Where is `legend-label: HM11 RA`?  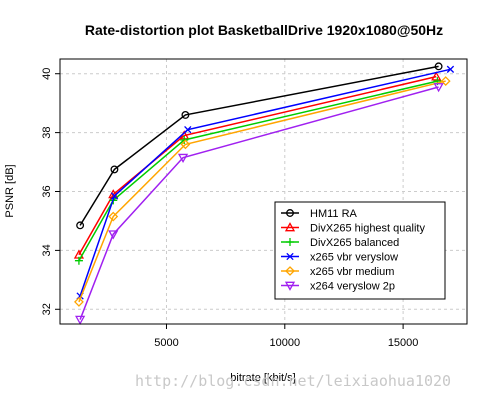 legend-label: HM11 RA is located at coordinates (334, 214).